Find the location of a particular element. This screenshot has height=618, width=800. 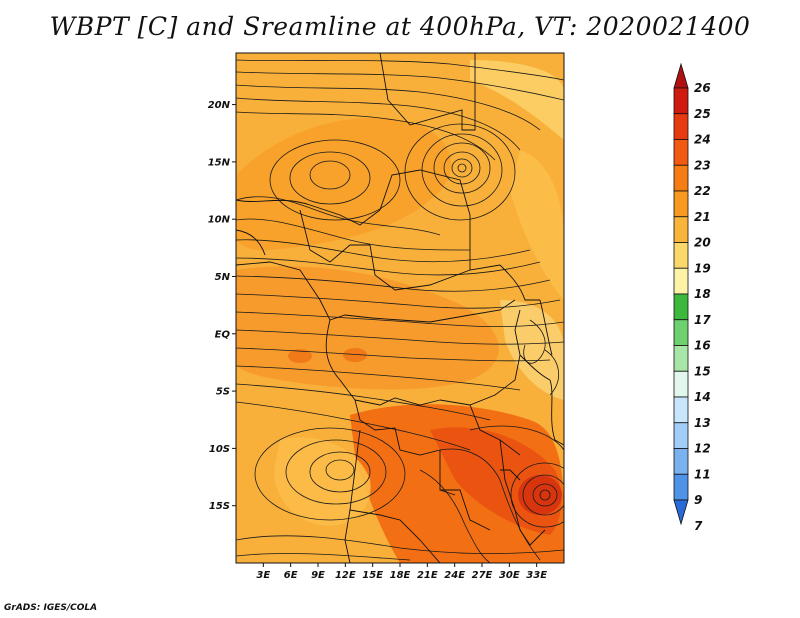

lon-tick-label: 6E is located at coordinates (291, 575).